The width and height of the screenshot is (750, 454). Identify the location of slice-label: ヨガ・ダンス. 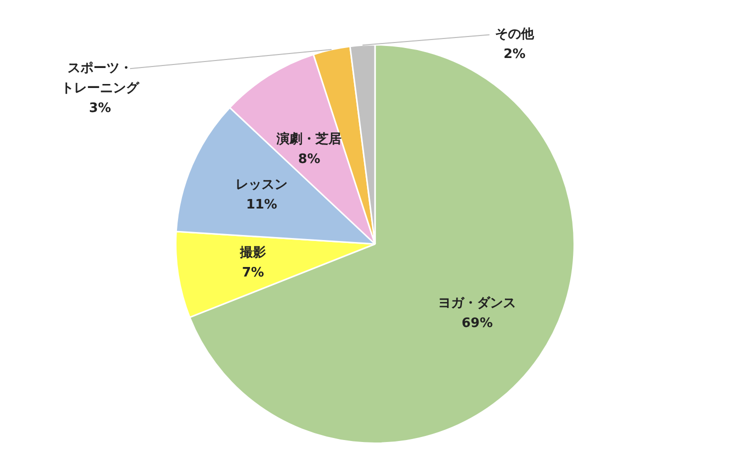
(477, 303).